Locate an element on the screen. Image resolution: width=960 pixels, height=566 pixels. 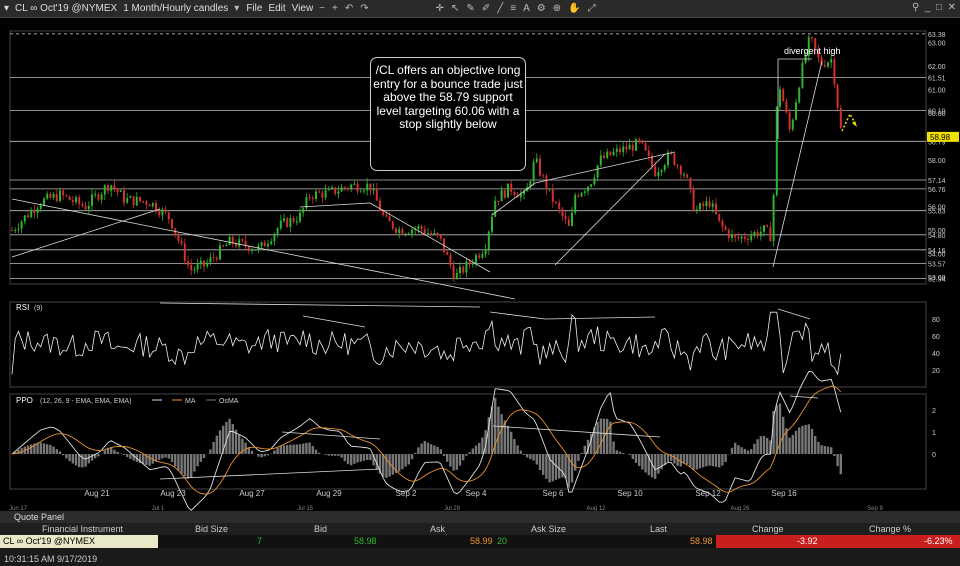
rsi-level-label: 40 is located at coordinates (936, 354).